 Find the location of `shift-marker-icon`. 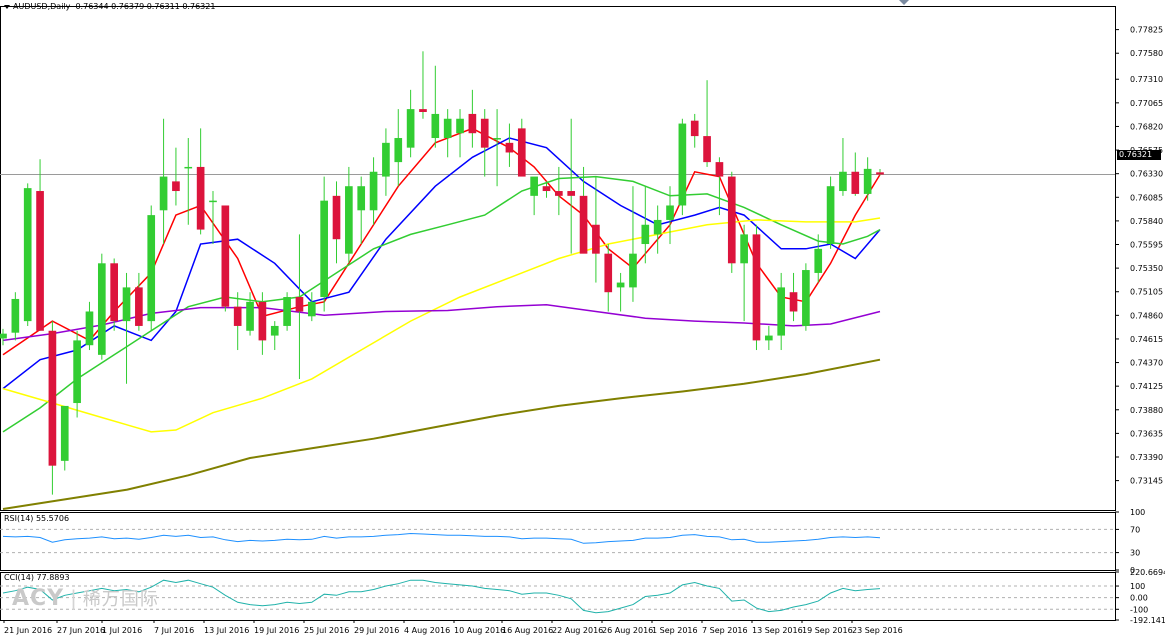

shift-marker-icon is located at coordinates (904, 2).